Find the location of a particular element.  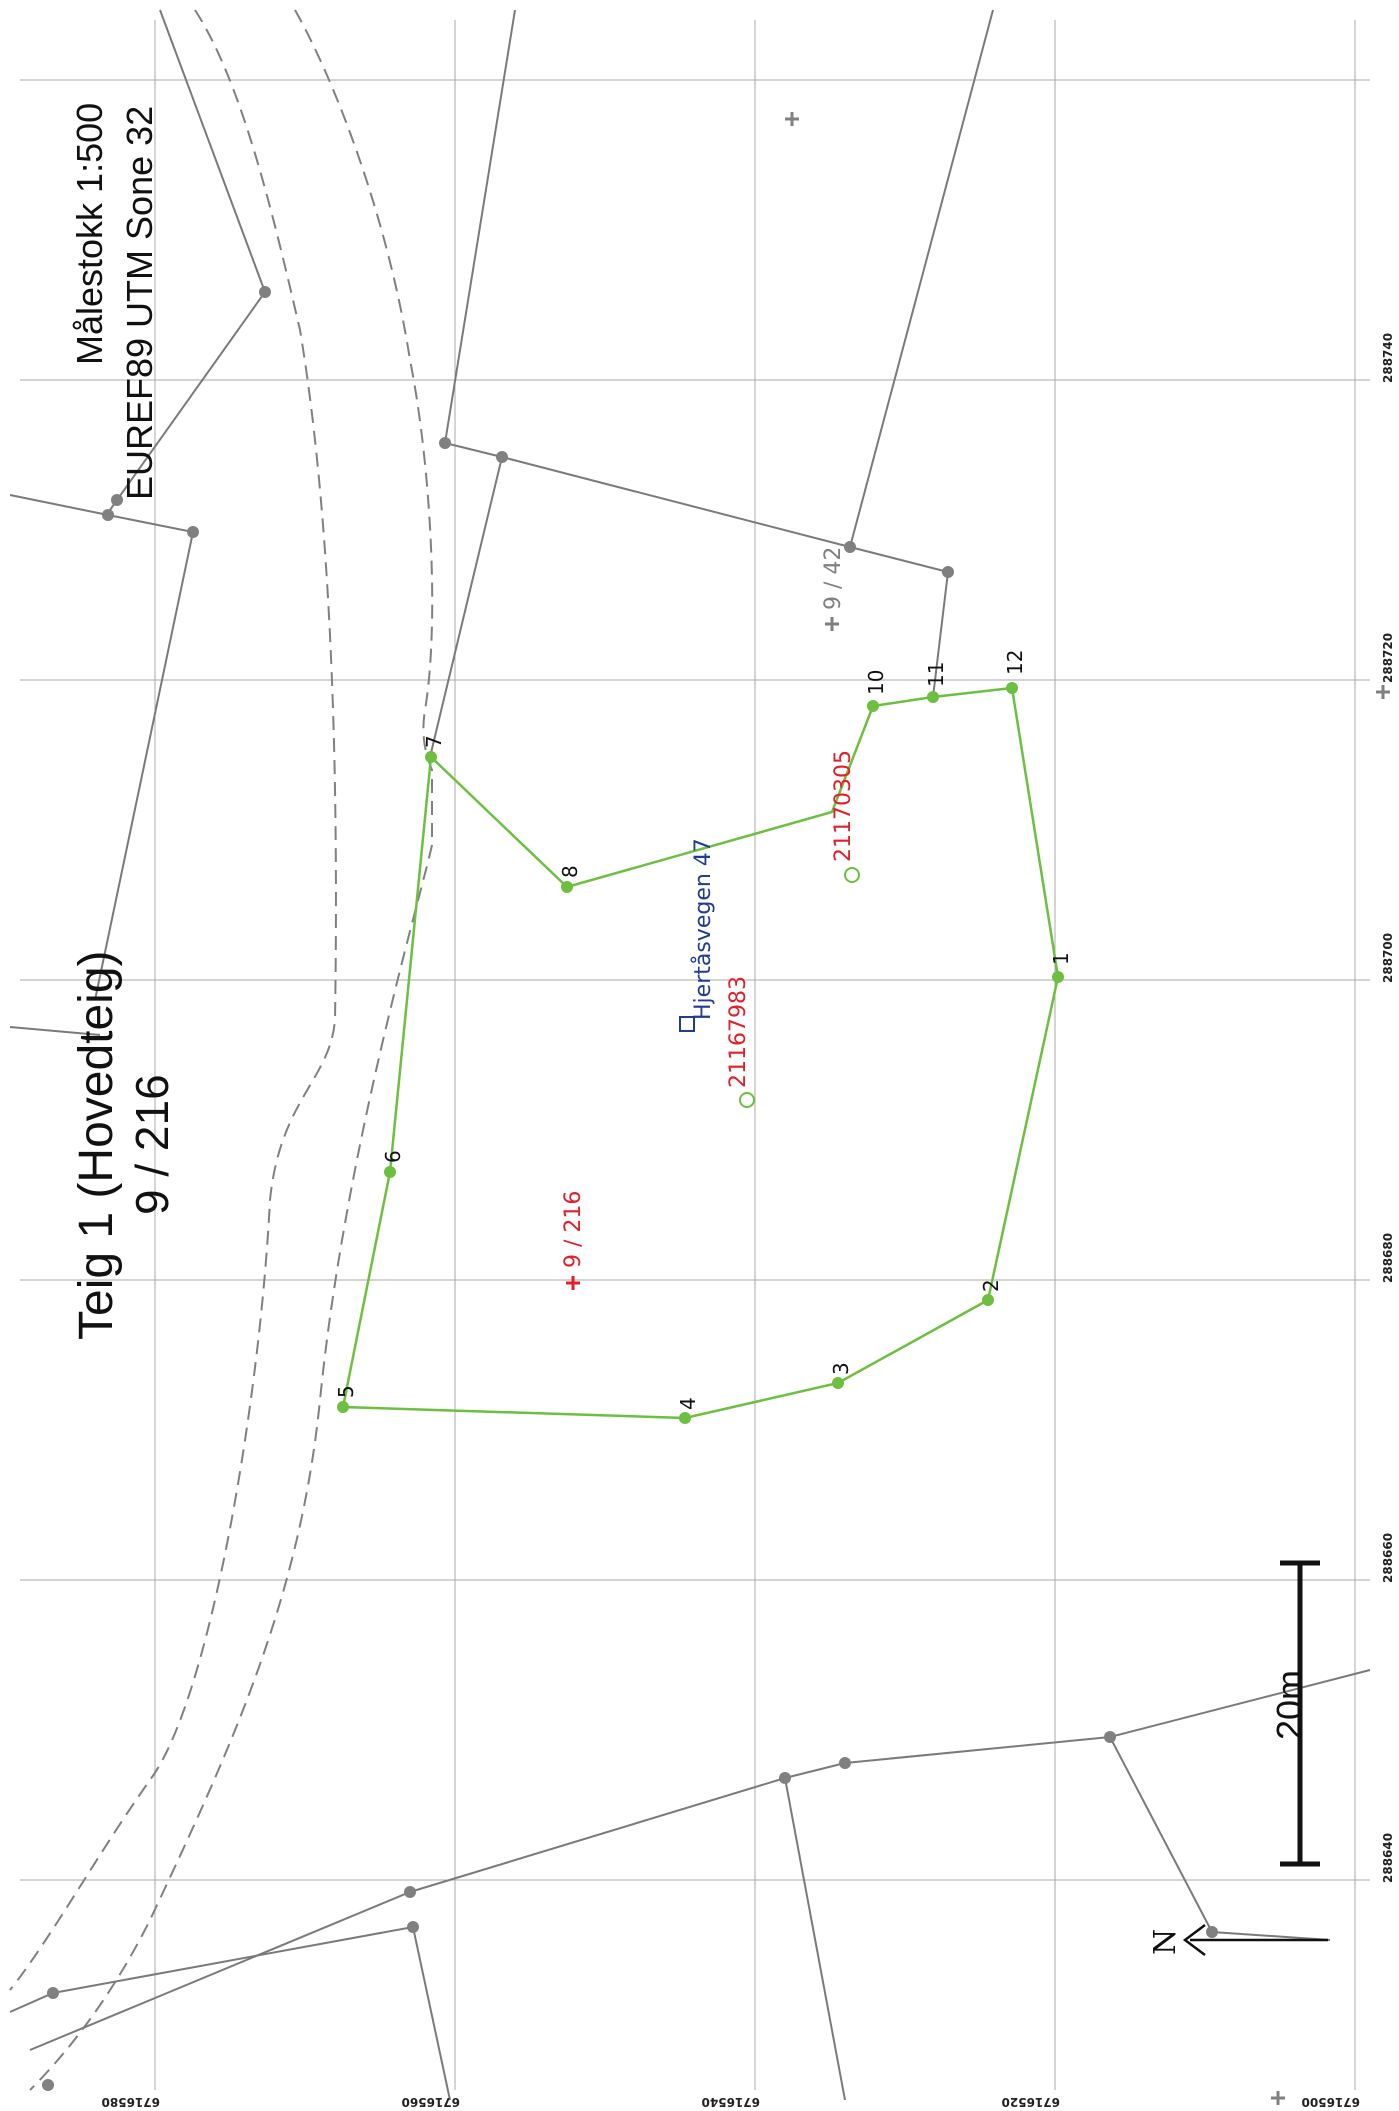

scale-text: Målestokk 1:500 is located at coordinates (89, 234).